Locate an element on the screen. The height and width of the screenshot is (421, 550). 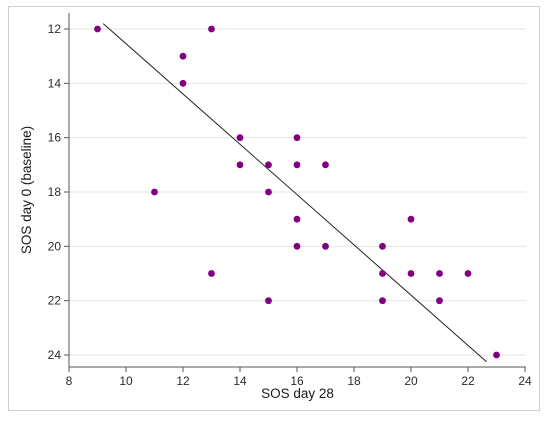
y-tick-label-14: 14 is located at coordinates (55, 83).